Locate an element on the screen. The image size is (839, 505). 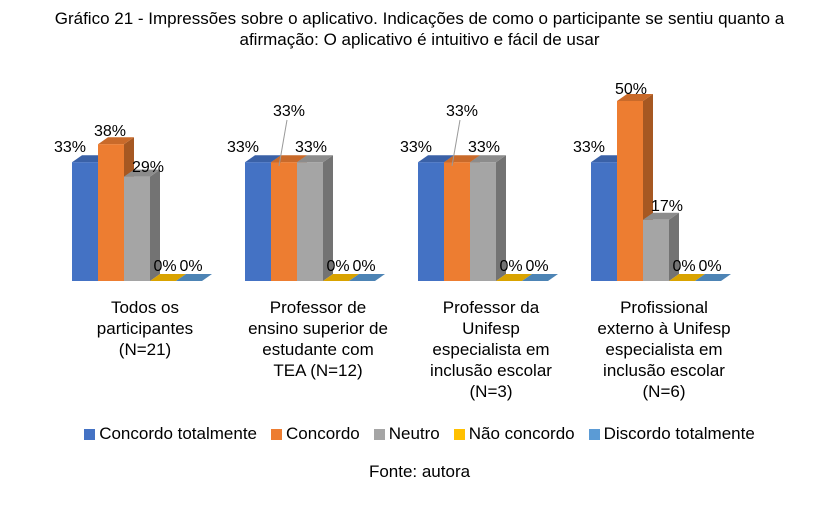
legend-item: Concordo is located at coordinates (315, 434).